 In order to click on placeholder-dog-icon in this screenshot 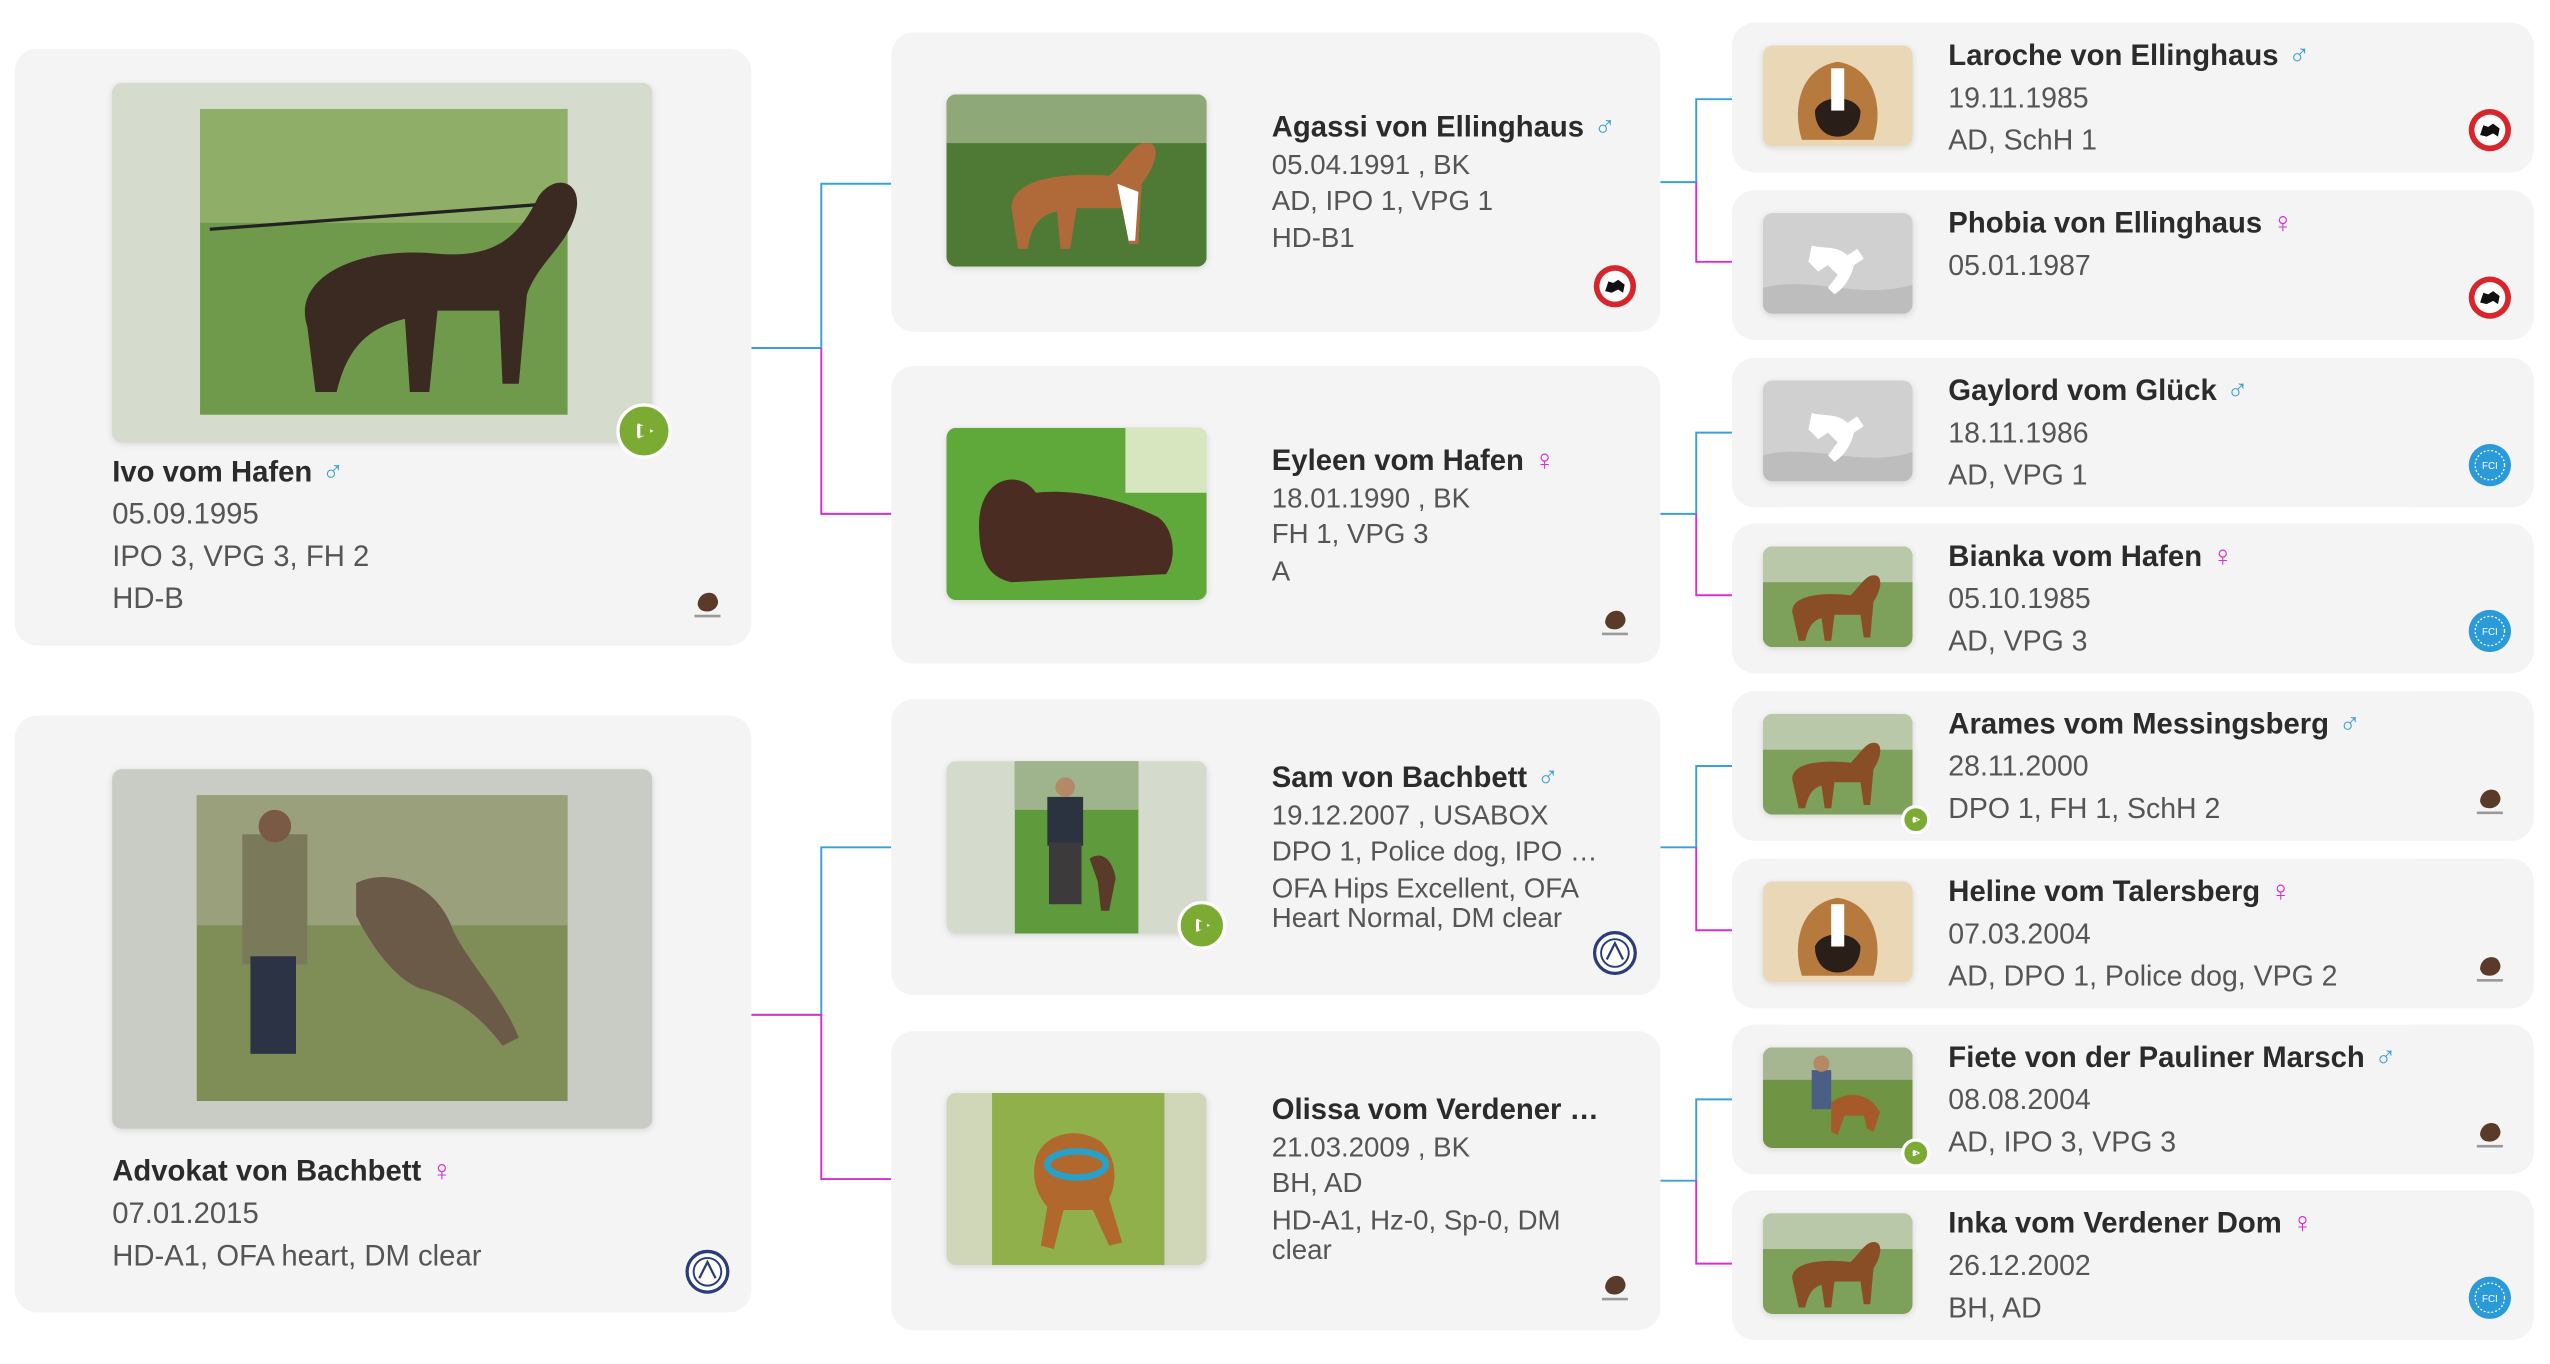, I will do `click(1837, 263)`.